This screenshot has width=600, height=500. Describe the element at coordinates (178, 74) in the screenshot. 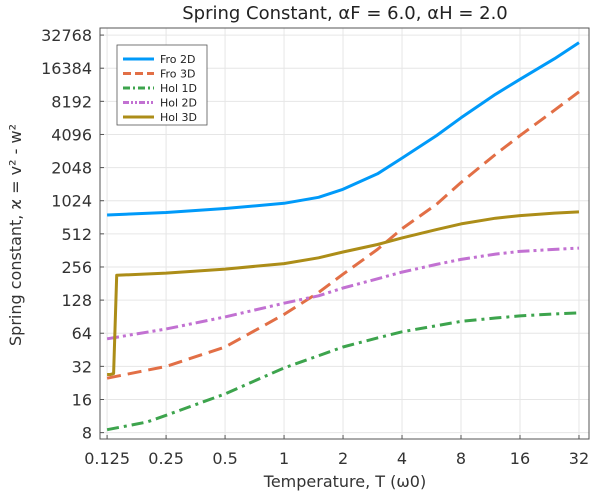

I see `legend-entry: Fro 3D` at that location.